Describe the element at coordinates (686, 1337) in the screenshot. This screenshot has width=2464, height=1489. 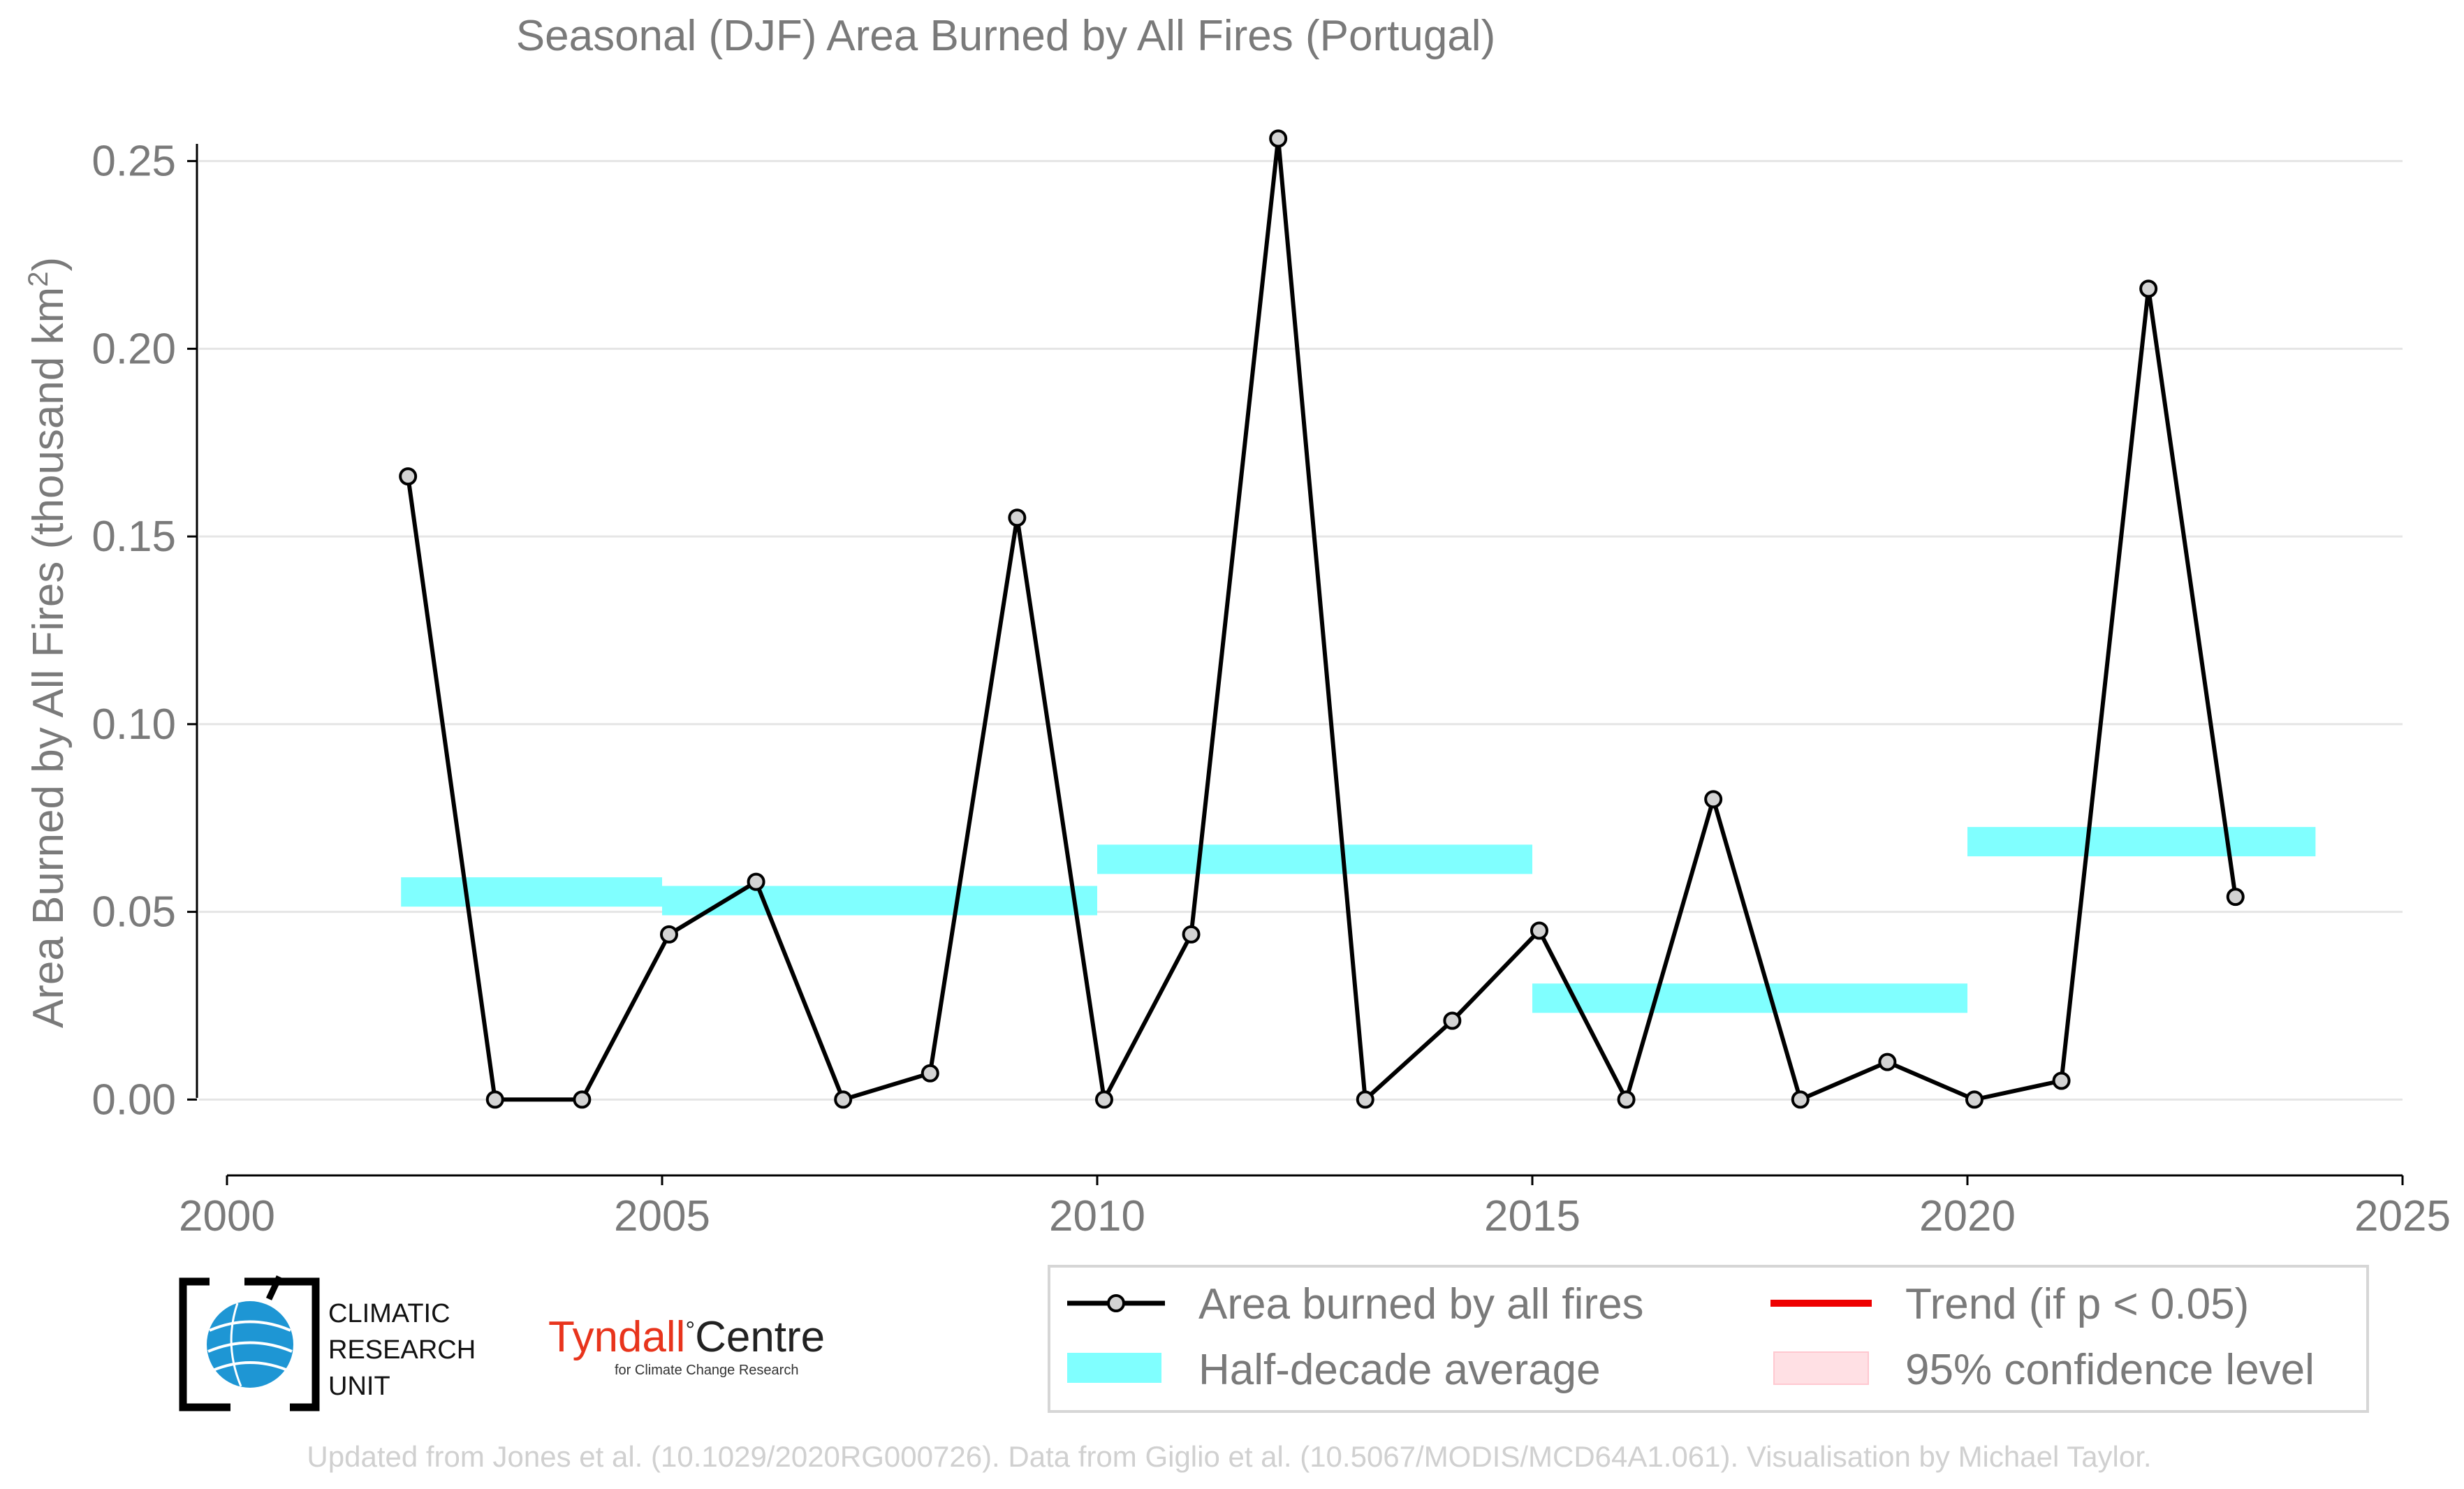
I see `tyndall-wordmark: Tyndall°Centre` at that location.